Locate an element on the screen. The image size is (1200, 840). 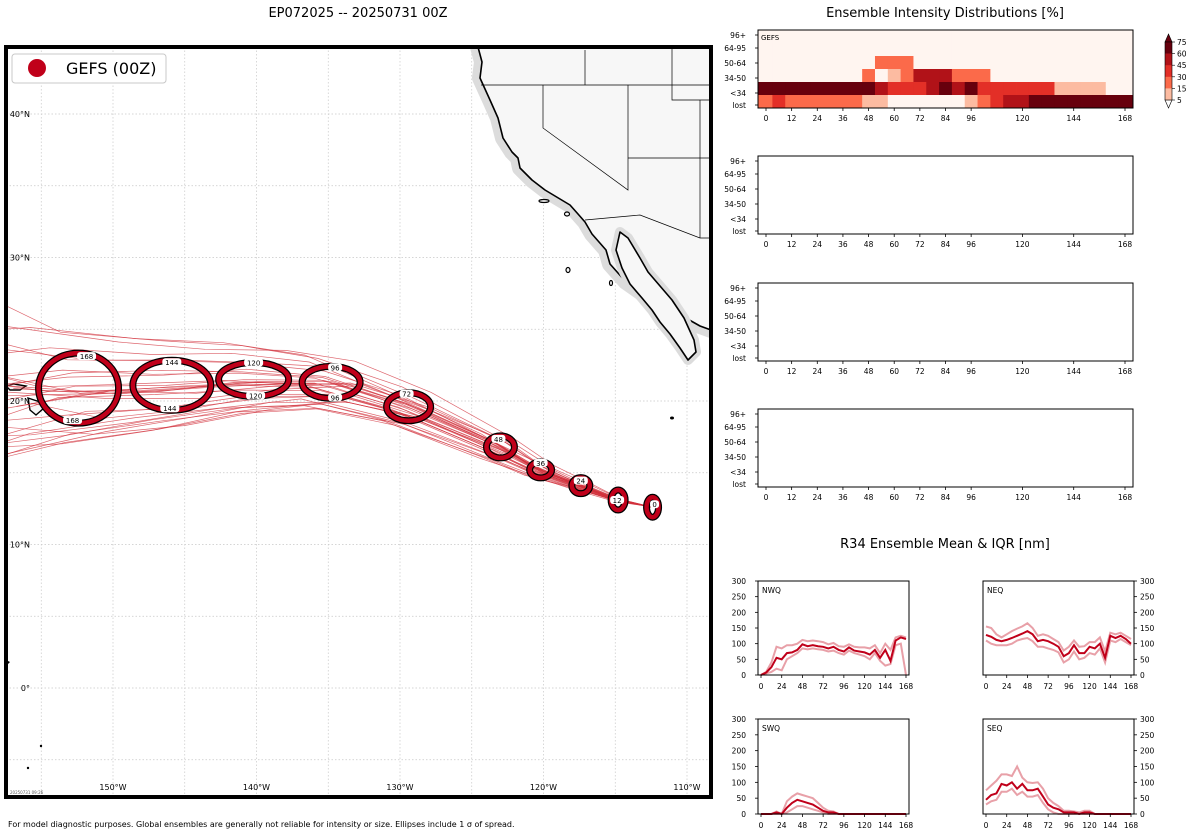
heatmap-x-label: 84 is located at coordinates (946, 497).